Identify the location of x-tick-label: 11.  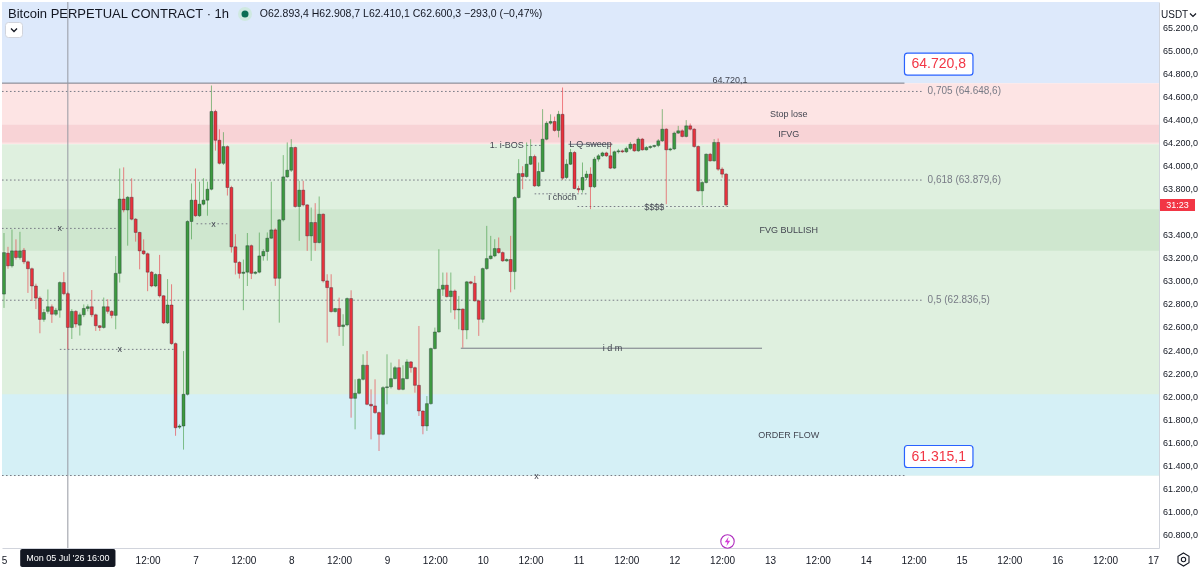
(579, 560).